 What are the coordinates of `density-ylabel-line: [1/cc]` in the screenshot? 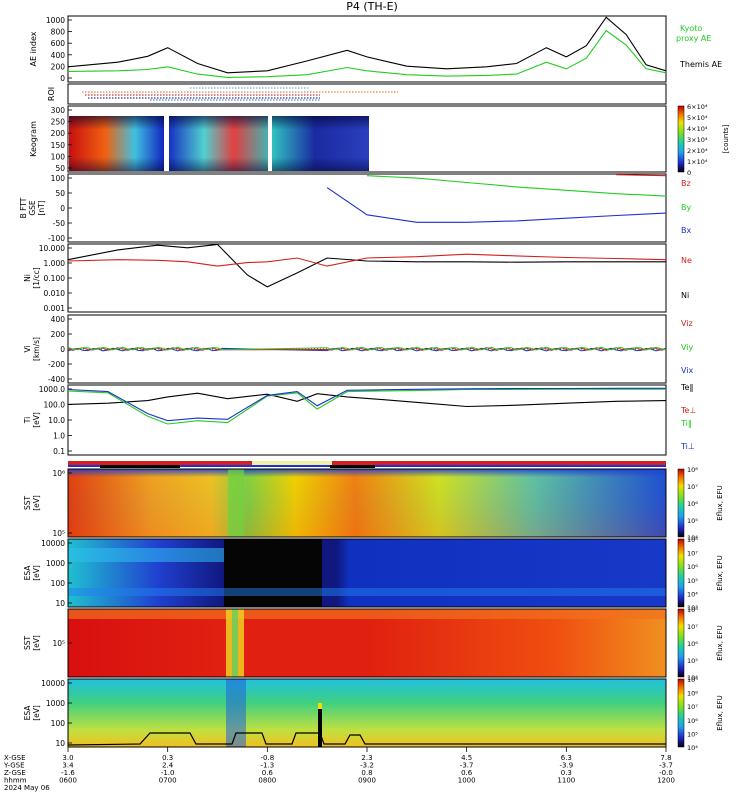 It's located at (36, 277).